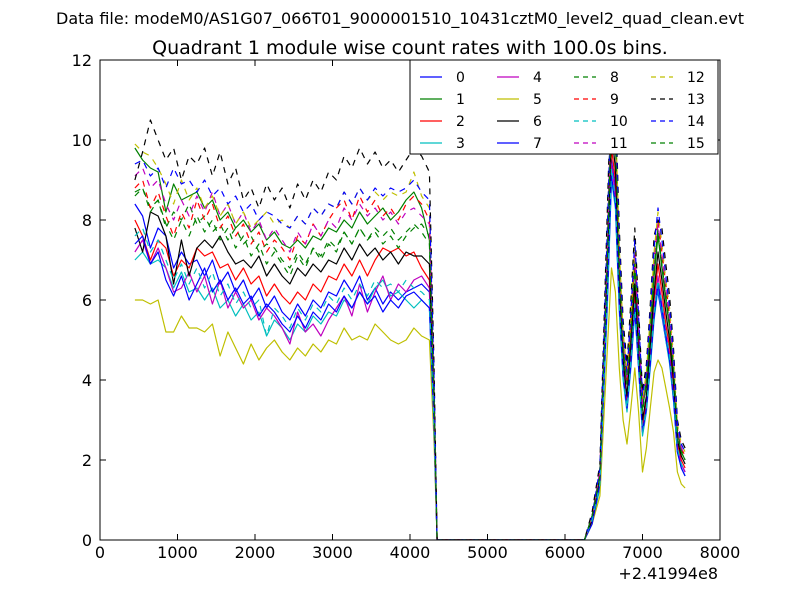 The height and width of the screenshot is (604, 800). What do you see at coordinates (564, 107) in the screenshot?
I see `legend-box` at bounding box center [564, 107].